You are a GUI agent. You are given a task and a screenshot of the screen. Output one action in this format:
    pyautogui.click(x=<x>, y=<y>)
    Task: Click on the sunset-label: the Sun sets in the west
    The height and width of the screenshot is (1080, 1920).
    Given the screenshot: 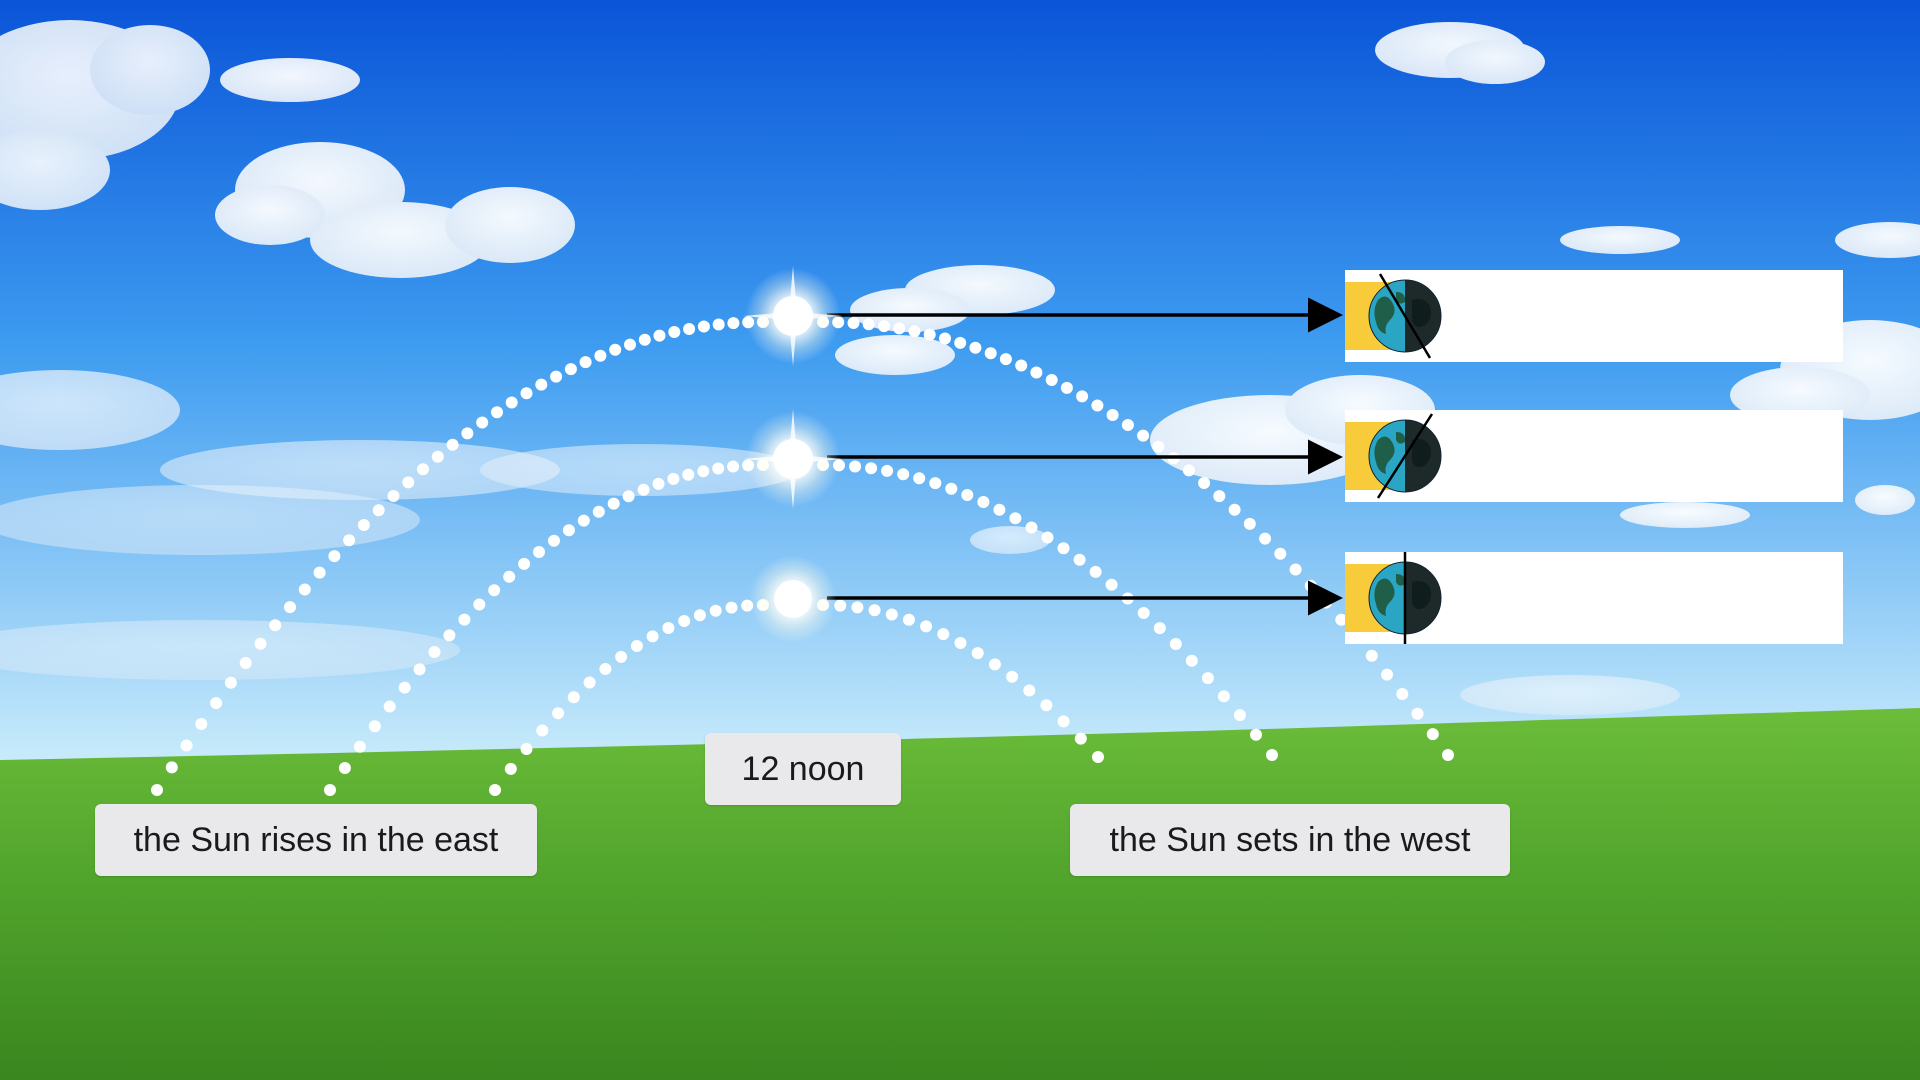 What is the action you would take?
    pyautogui.click(x=1290, y=840)
    